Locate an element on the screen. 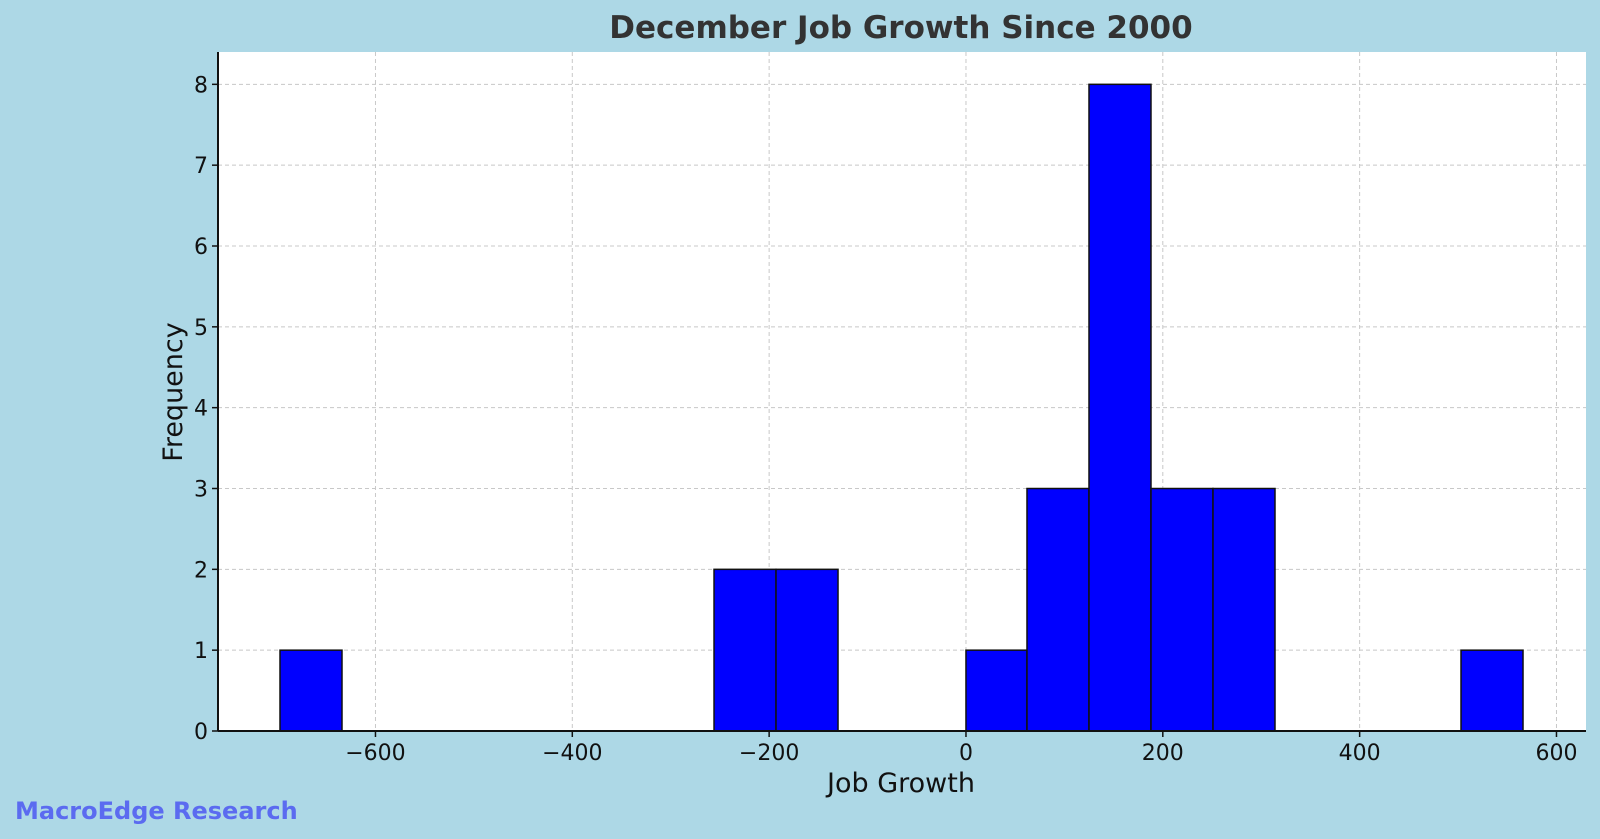 The height and width of the screenshot is (839, 1600). chart-title: December Job Growth Since 2000 is located at coordinates (900, 28).